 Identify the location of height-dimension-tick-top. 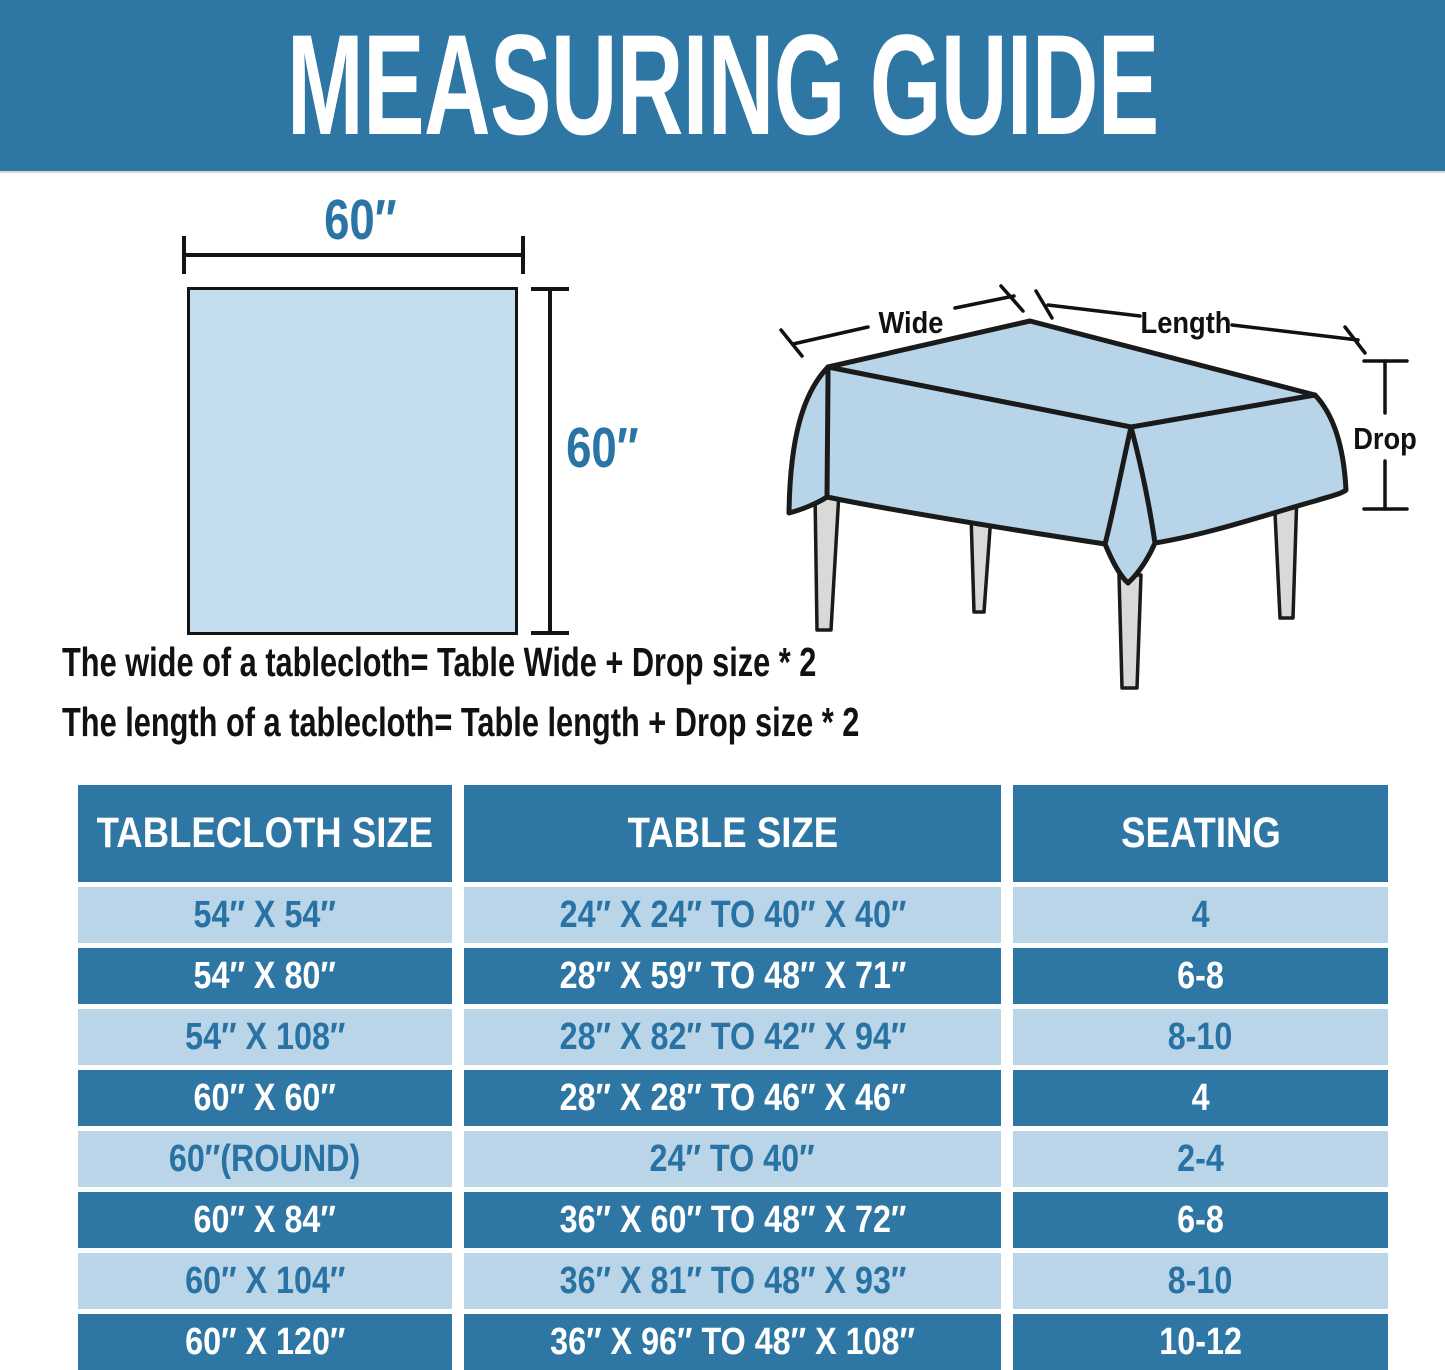
(550, 289).